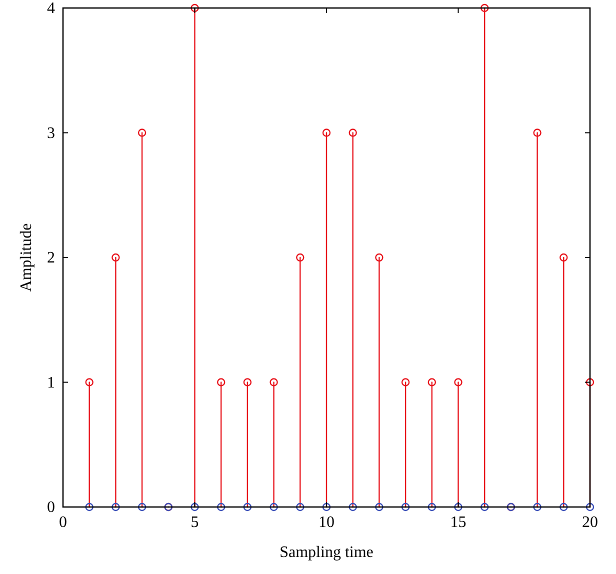 Image resolution: width=616 pixels, height=574 pixels. What do you see at coordinates (194, 522) in the screenshot?
I see `x-tick-label: 5` at bounding box center [194, 522].